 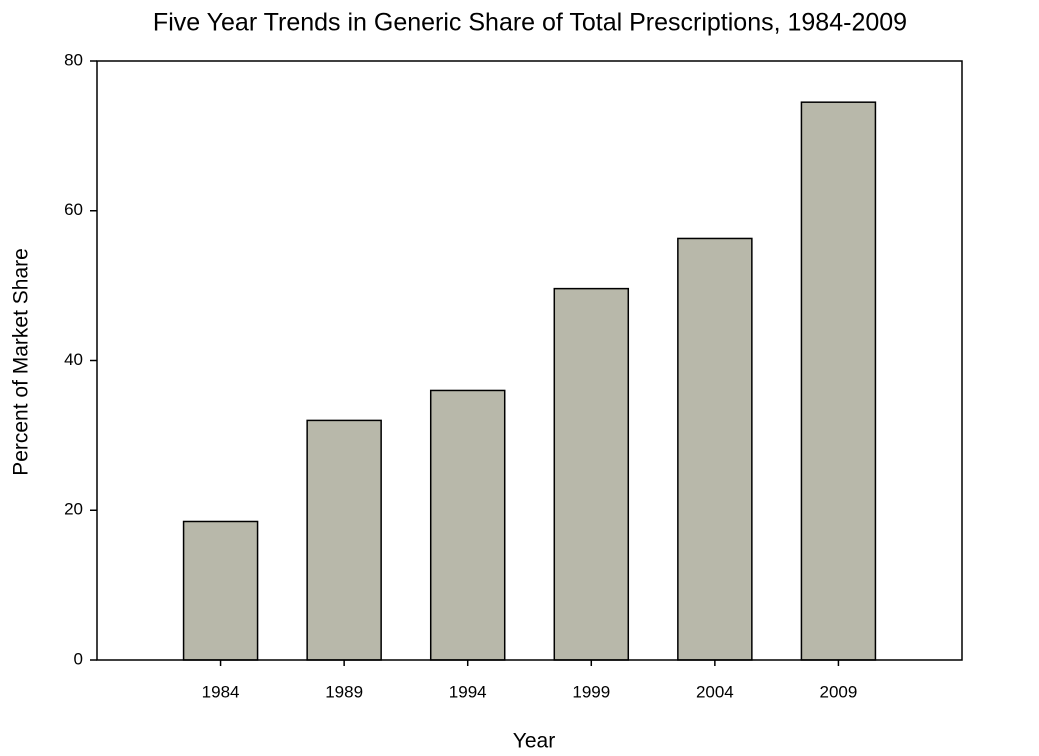 I want to click on y-tick-label: 60, so click(x=73, y=209).